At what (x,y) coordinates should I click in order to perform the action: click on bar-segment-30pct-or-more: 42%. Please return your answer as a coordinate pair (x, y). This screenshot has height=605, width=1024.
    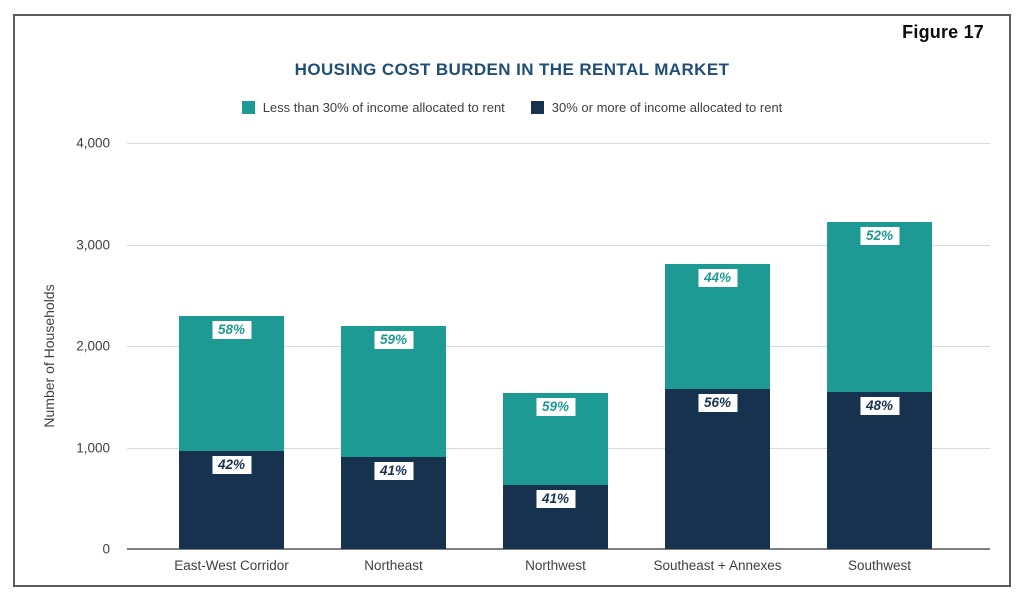
    Looking at the image, I should click on (231, 499).